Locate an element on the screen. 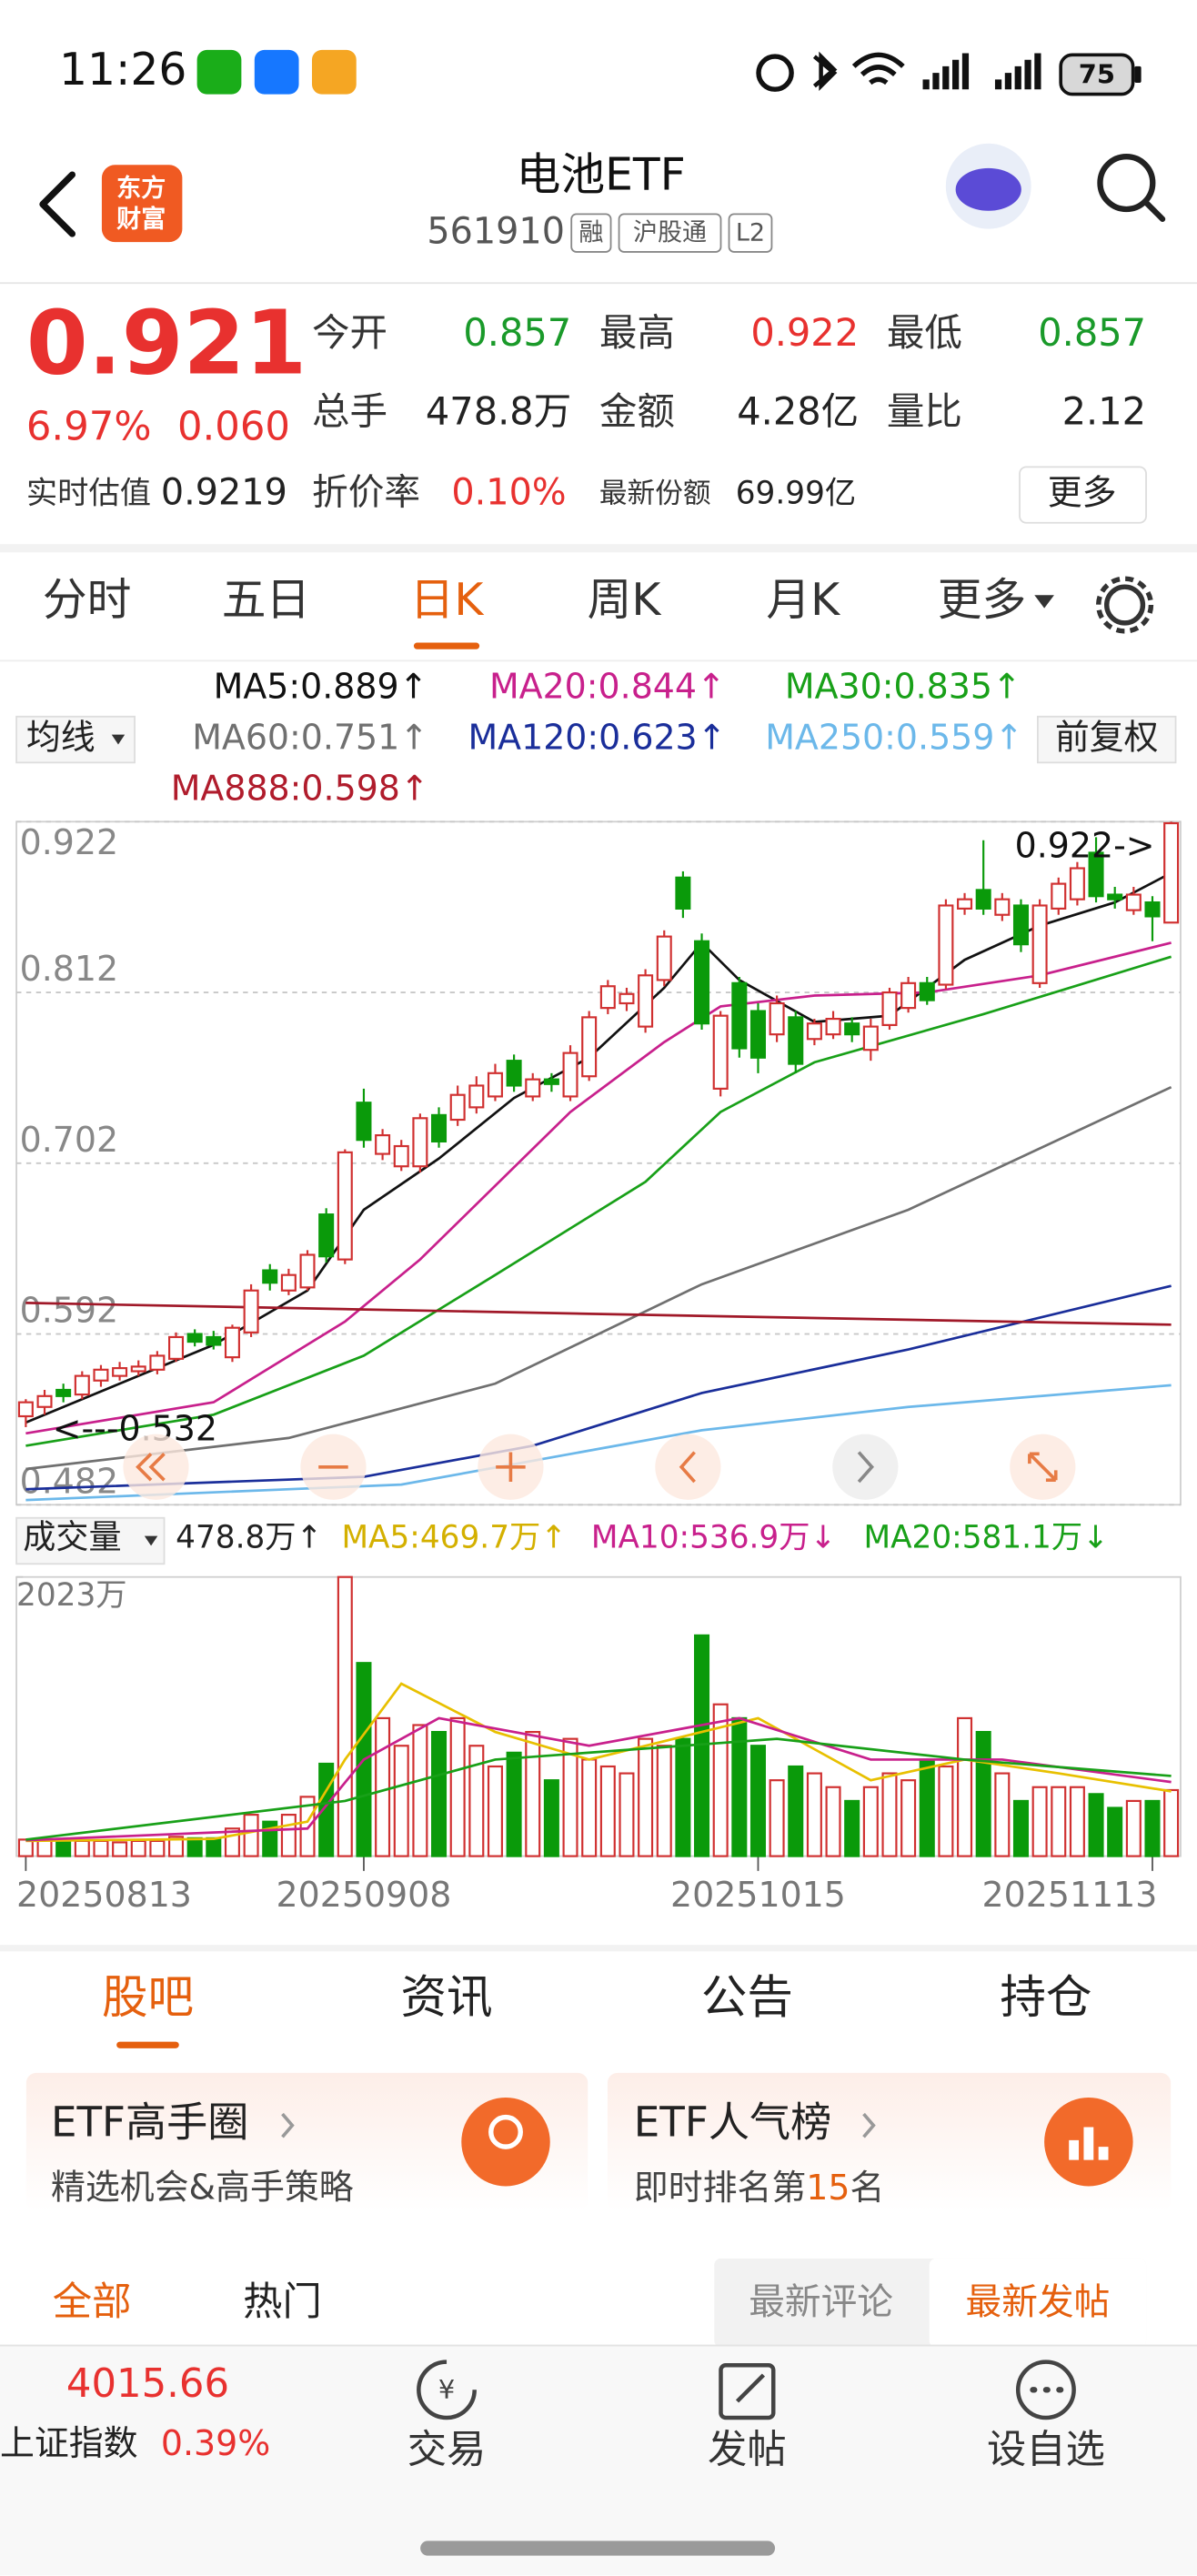 The width and height of the screenshot is (1197, 2576). prev-button is located at coordinates (688, 1467).